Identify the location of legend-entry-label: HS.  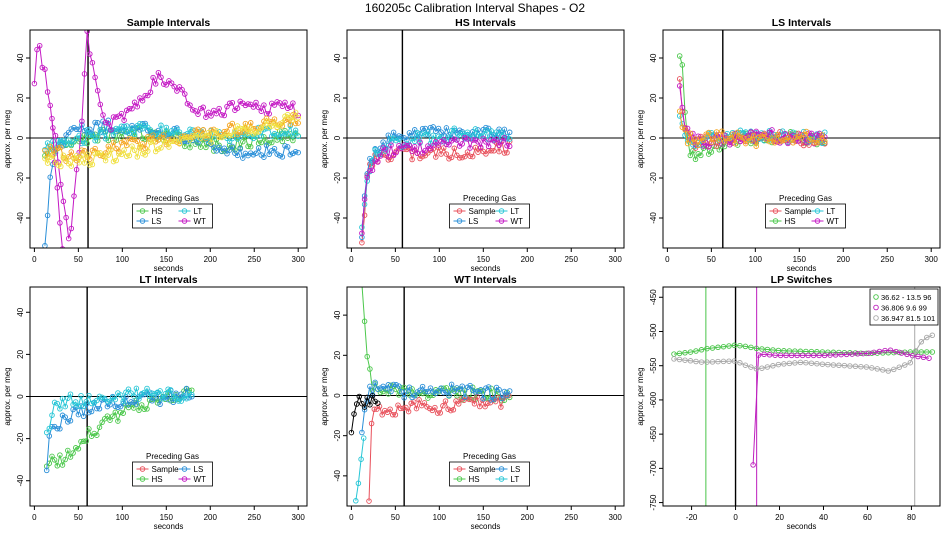
(157, 479).